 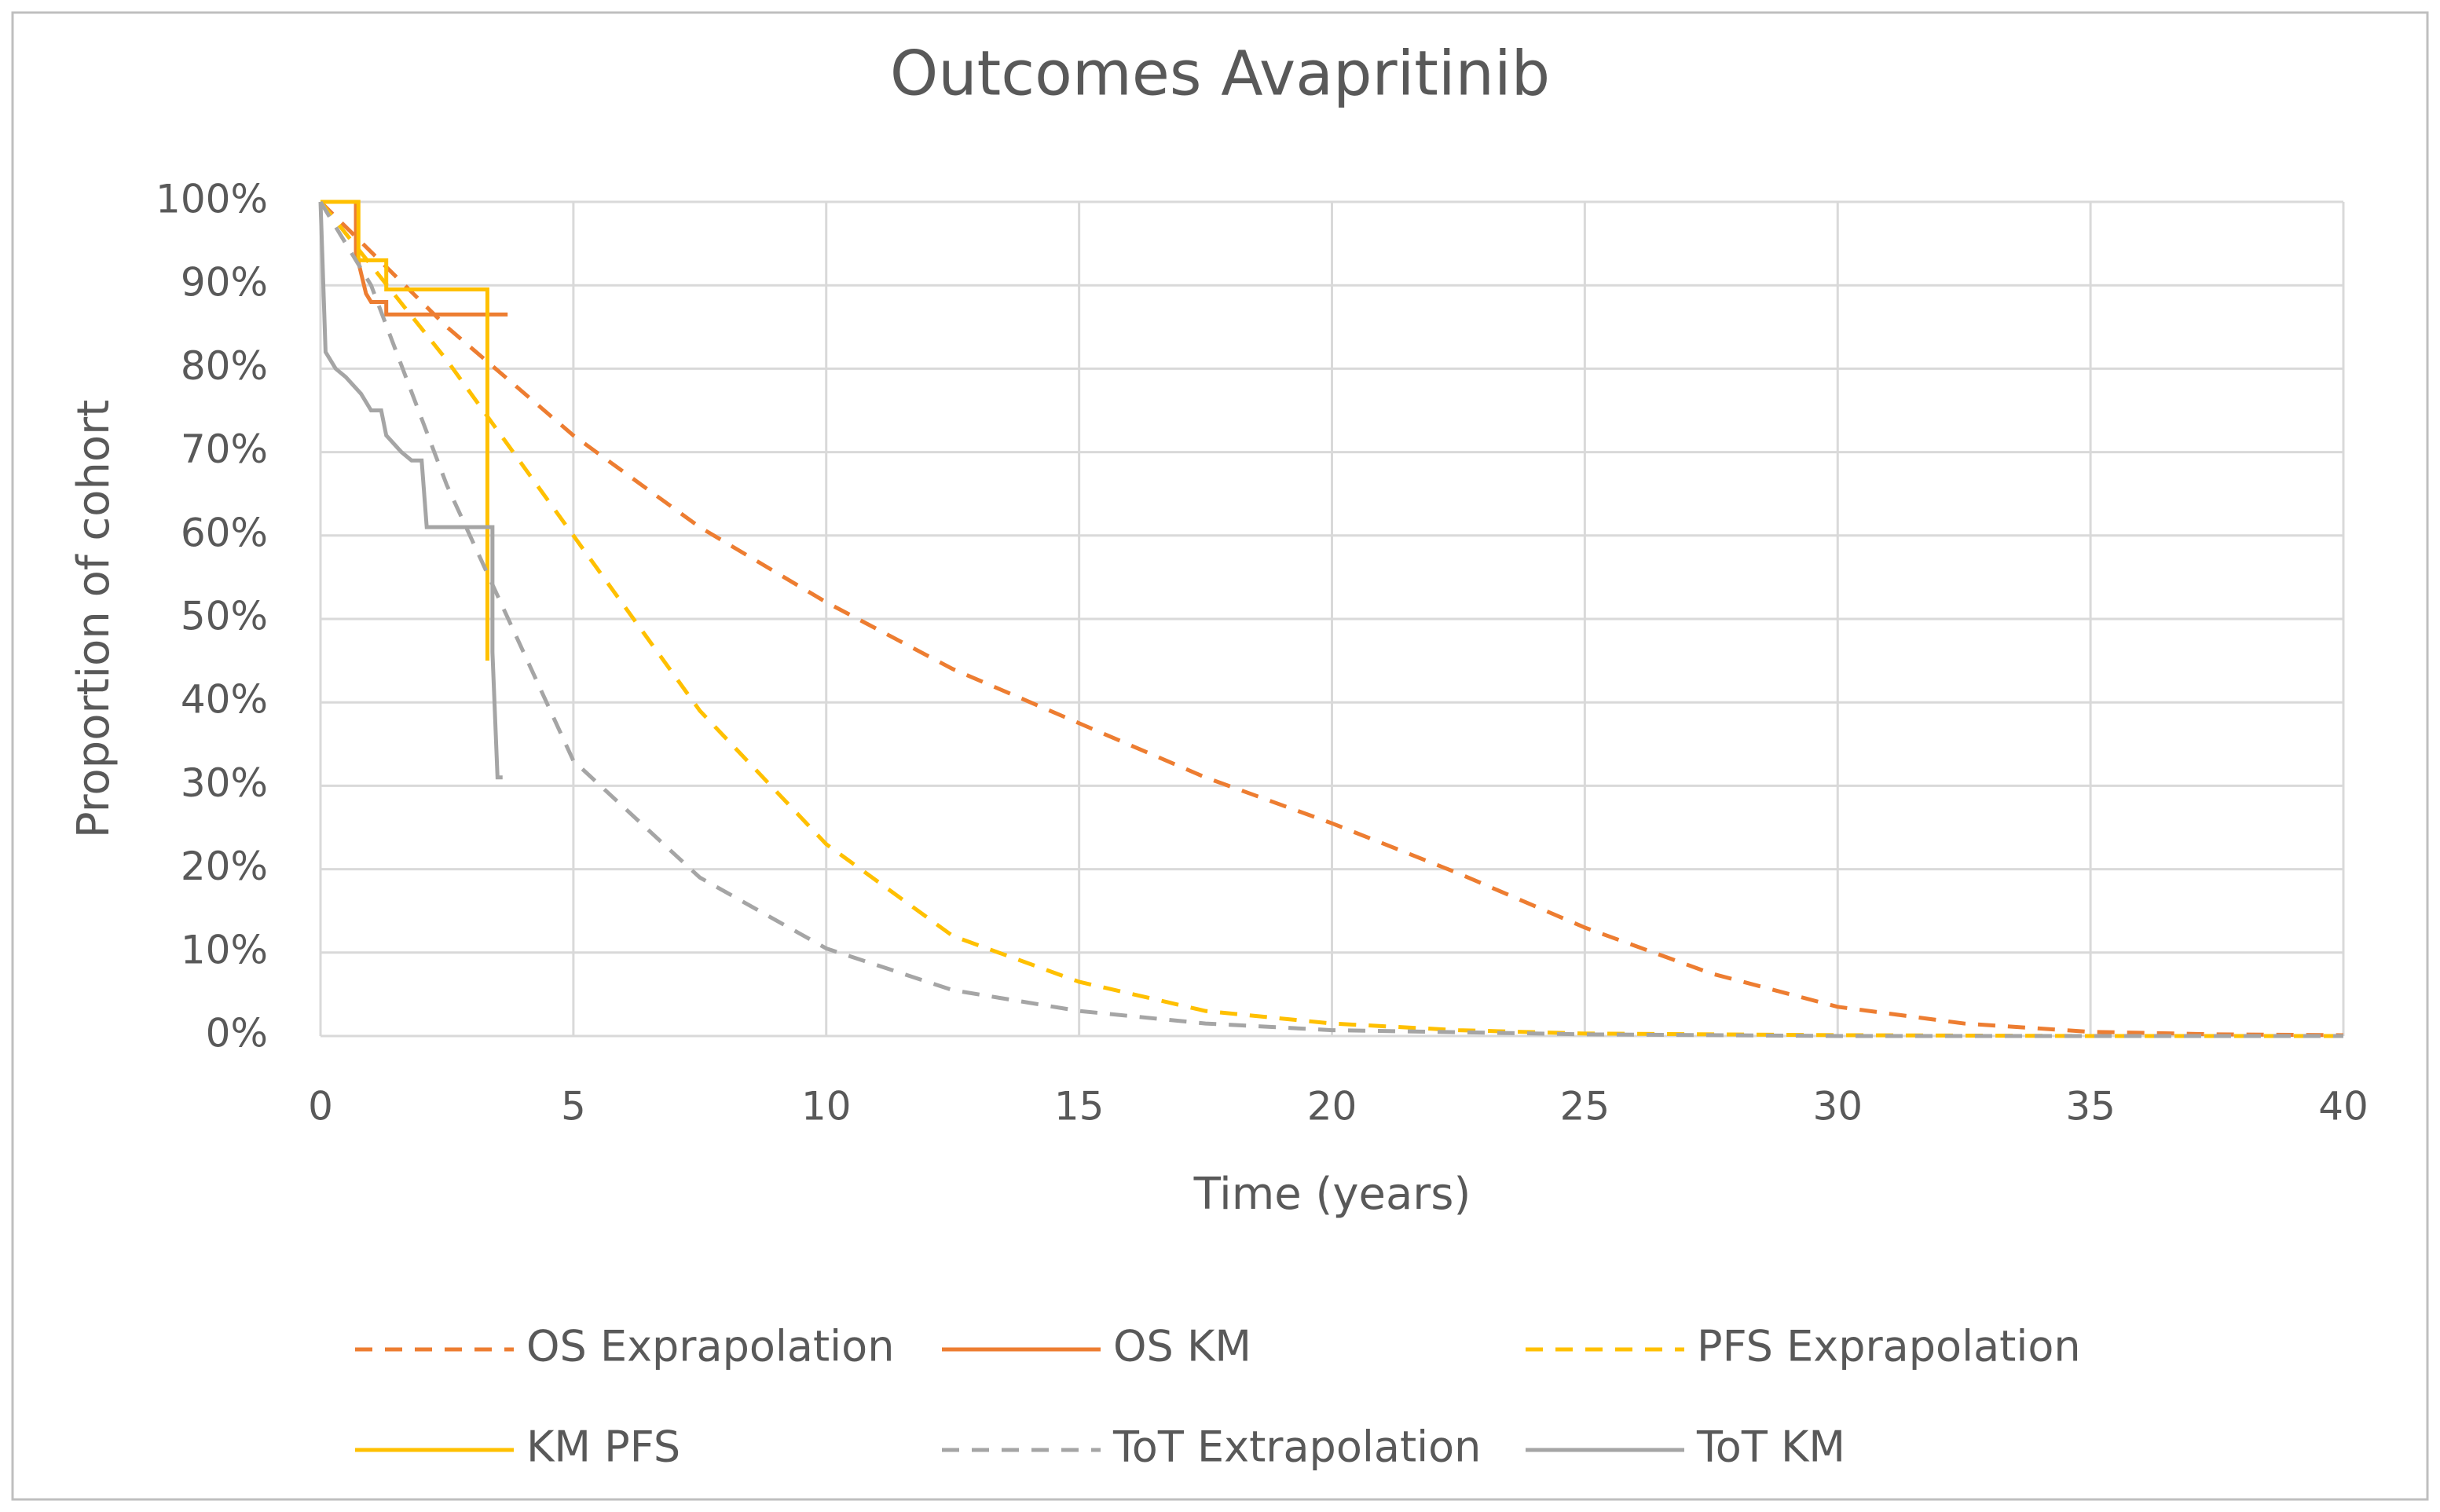 What do you see at coordinates (1770, 1447) in the screenshot?
I see `legend-label: ToT KM` at bounding box center [1770, 1447].